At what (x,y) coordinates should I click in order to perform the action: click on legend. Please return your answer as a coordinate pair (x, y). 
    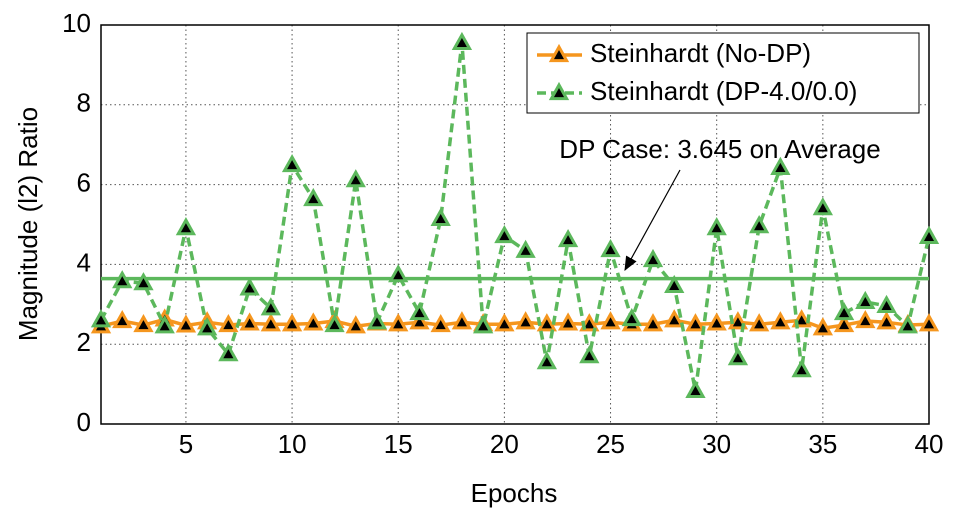
    Looking at the image, I should click on (723, 73).